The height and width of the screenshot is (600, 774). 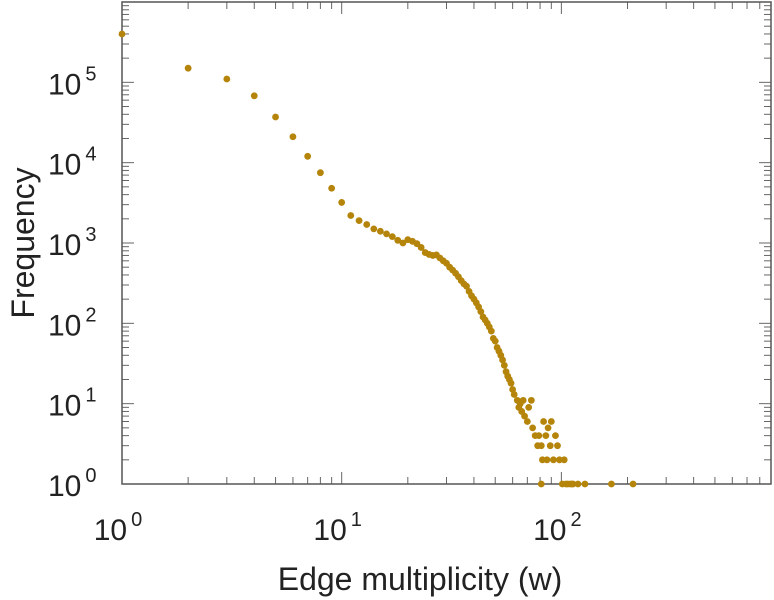 I want to click on x-tick-label: 10 1, so click(x=337, y=528).